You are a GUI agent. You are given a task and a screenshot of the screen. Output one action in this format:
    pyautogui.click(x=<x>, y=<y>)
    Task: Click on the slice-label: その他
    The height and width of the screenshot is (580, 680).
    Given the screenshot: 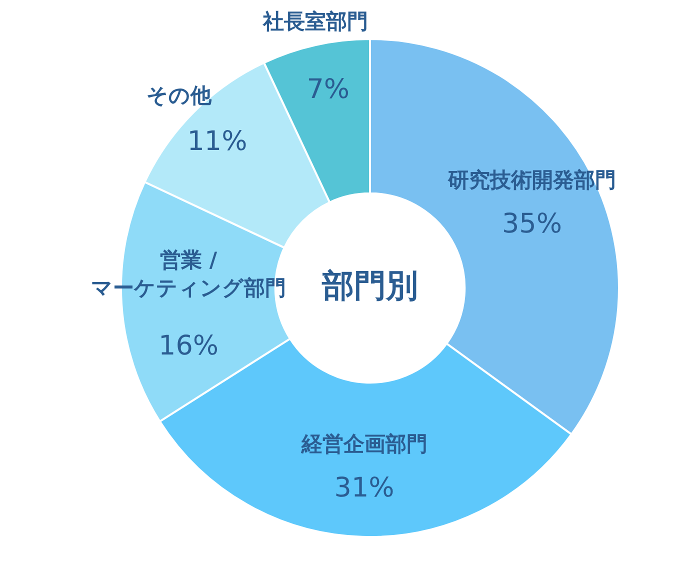 What is the action you would take?
    pyautogui.click(x=179, y=96)
    